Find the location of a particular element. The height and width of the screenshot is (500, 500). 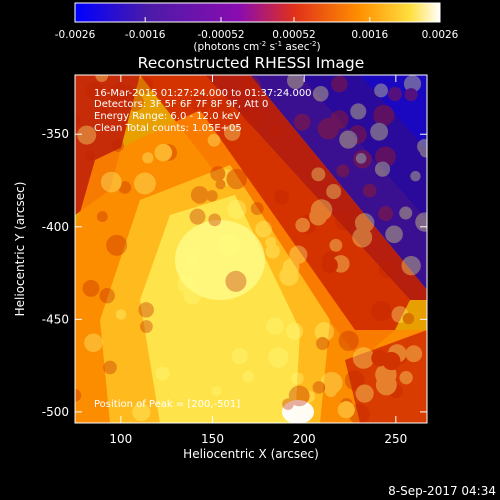

colorbar-tick-label: 0.00052 is located at coordinates (293, 35).